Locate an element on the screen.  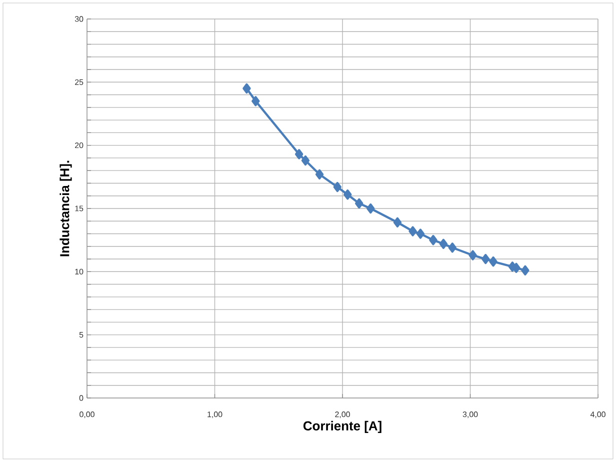
x-axis-title: Corriente [A] is located at coordinates (342, 426).